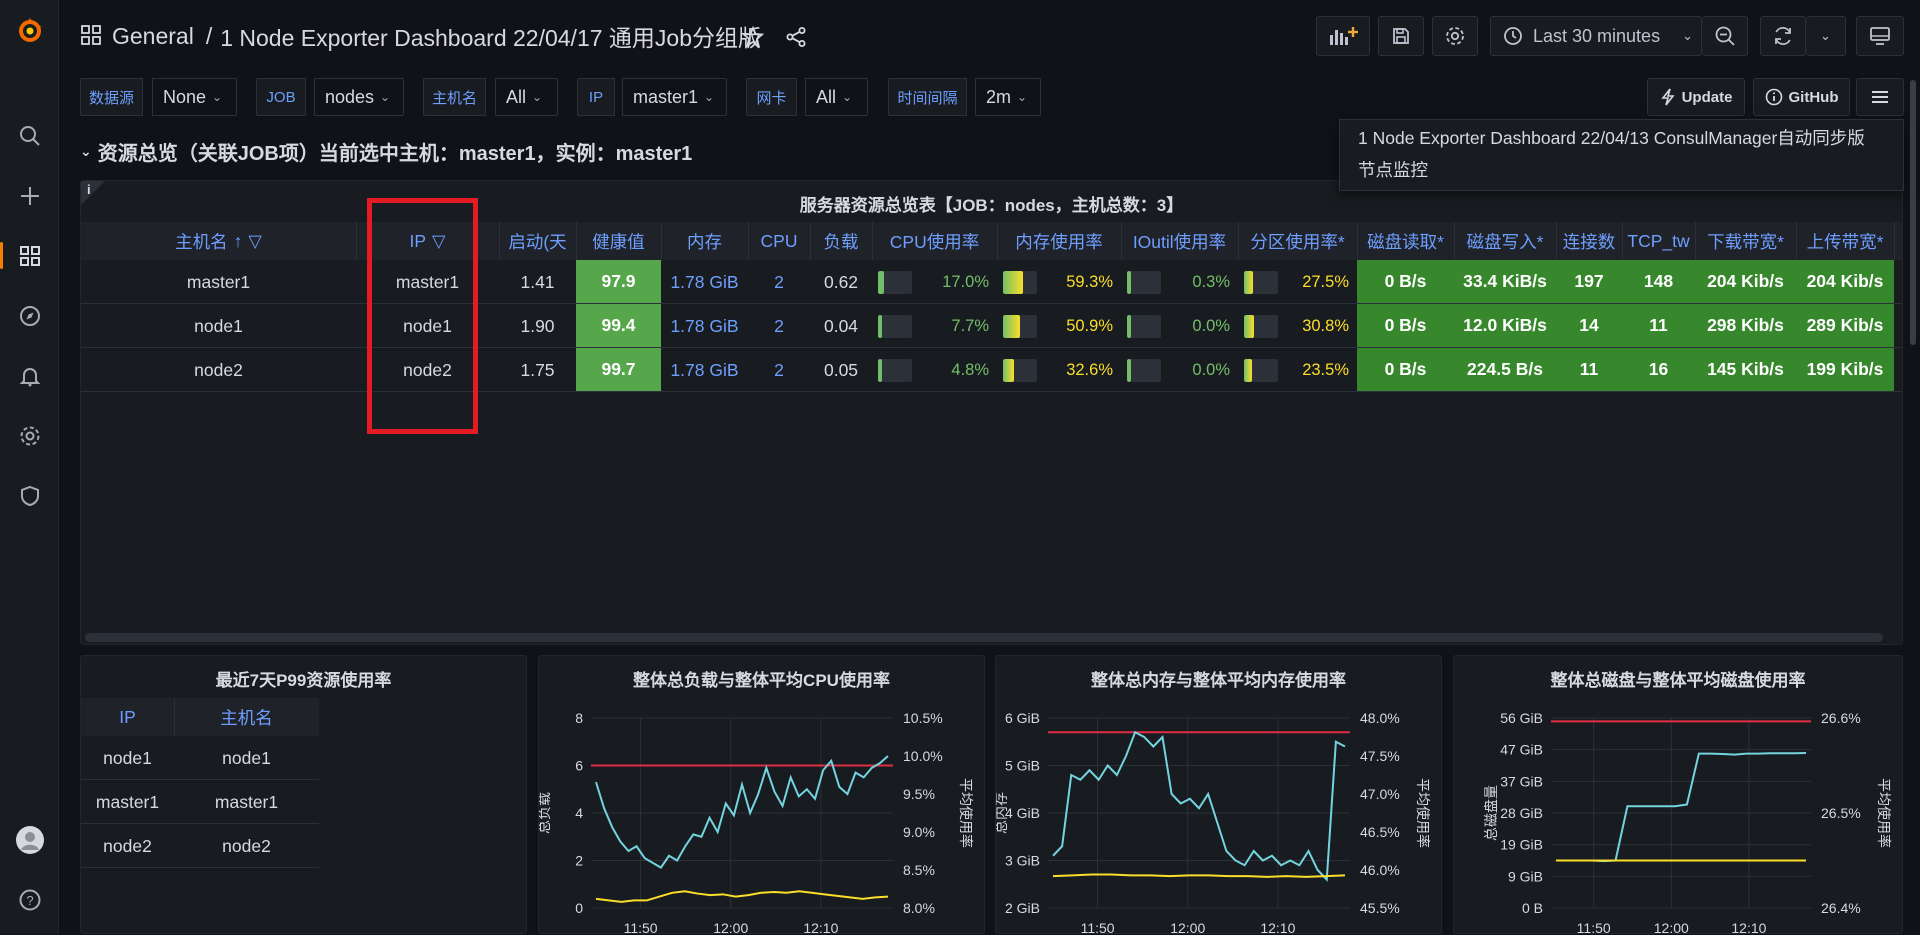 The image size is (1920, 935). Describe the element at coordinates (29, 899) in the screenshot. I see `help-icon: ?` at that location.